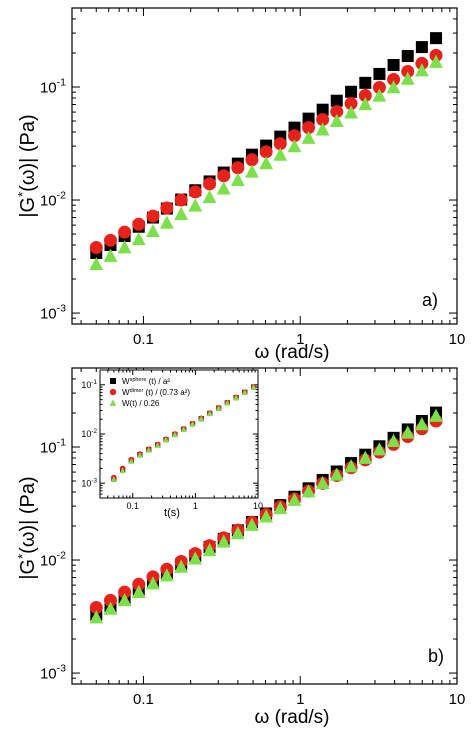 This screenshot has height=733, width=474. What do you see at coordinates (430, 300) in the screenshot?
I see `panel-a-label: a)` at bounding box center [430, 300].